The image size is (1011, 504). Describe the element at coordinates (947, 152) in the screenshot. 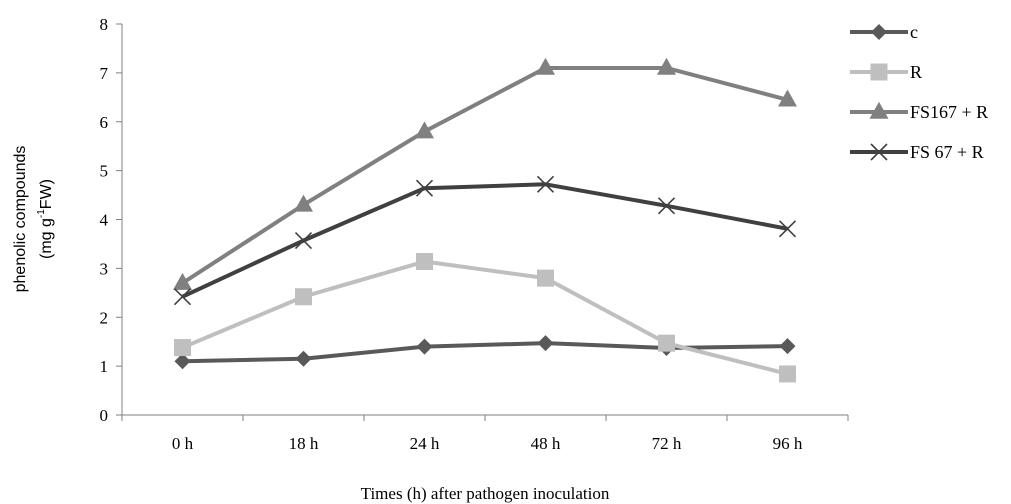

I see `legend-label: FS 67 + R` at that location.